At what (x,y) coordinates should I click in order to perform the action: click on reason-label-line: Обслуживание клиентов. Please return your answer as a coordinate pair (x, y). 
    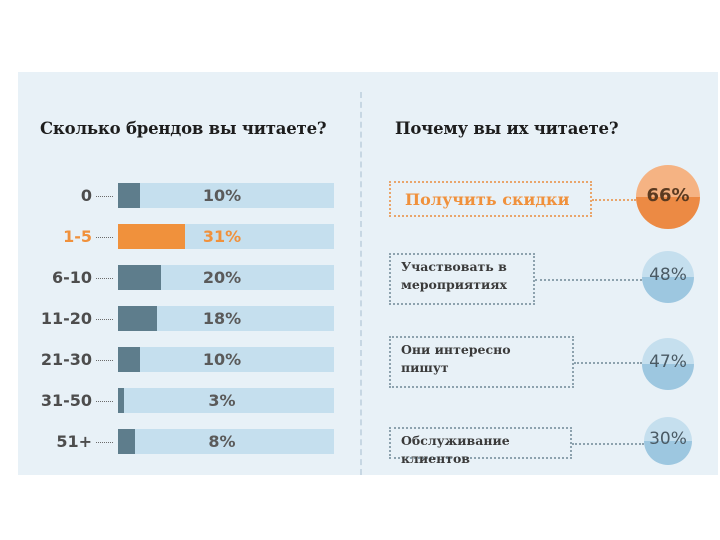
    Looking at the image, I should click on (455, 449).